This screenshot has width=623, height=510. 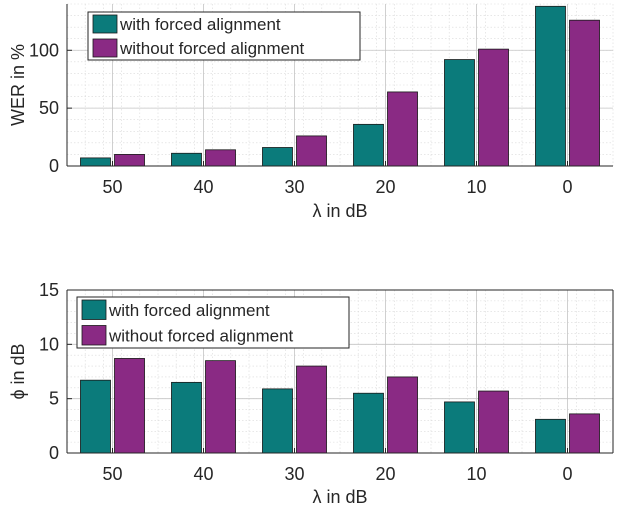 I want to click on y-tick-label: 5, so click(x=54, y=399).